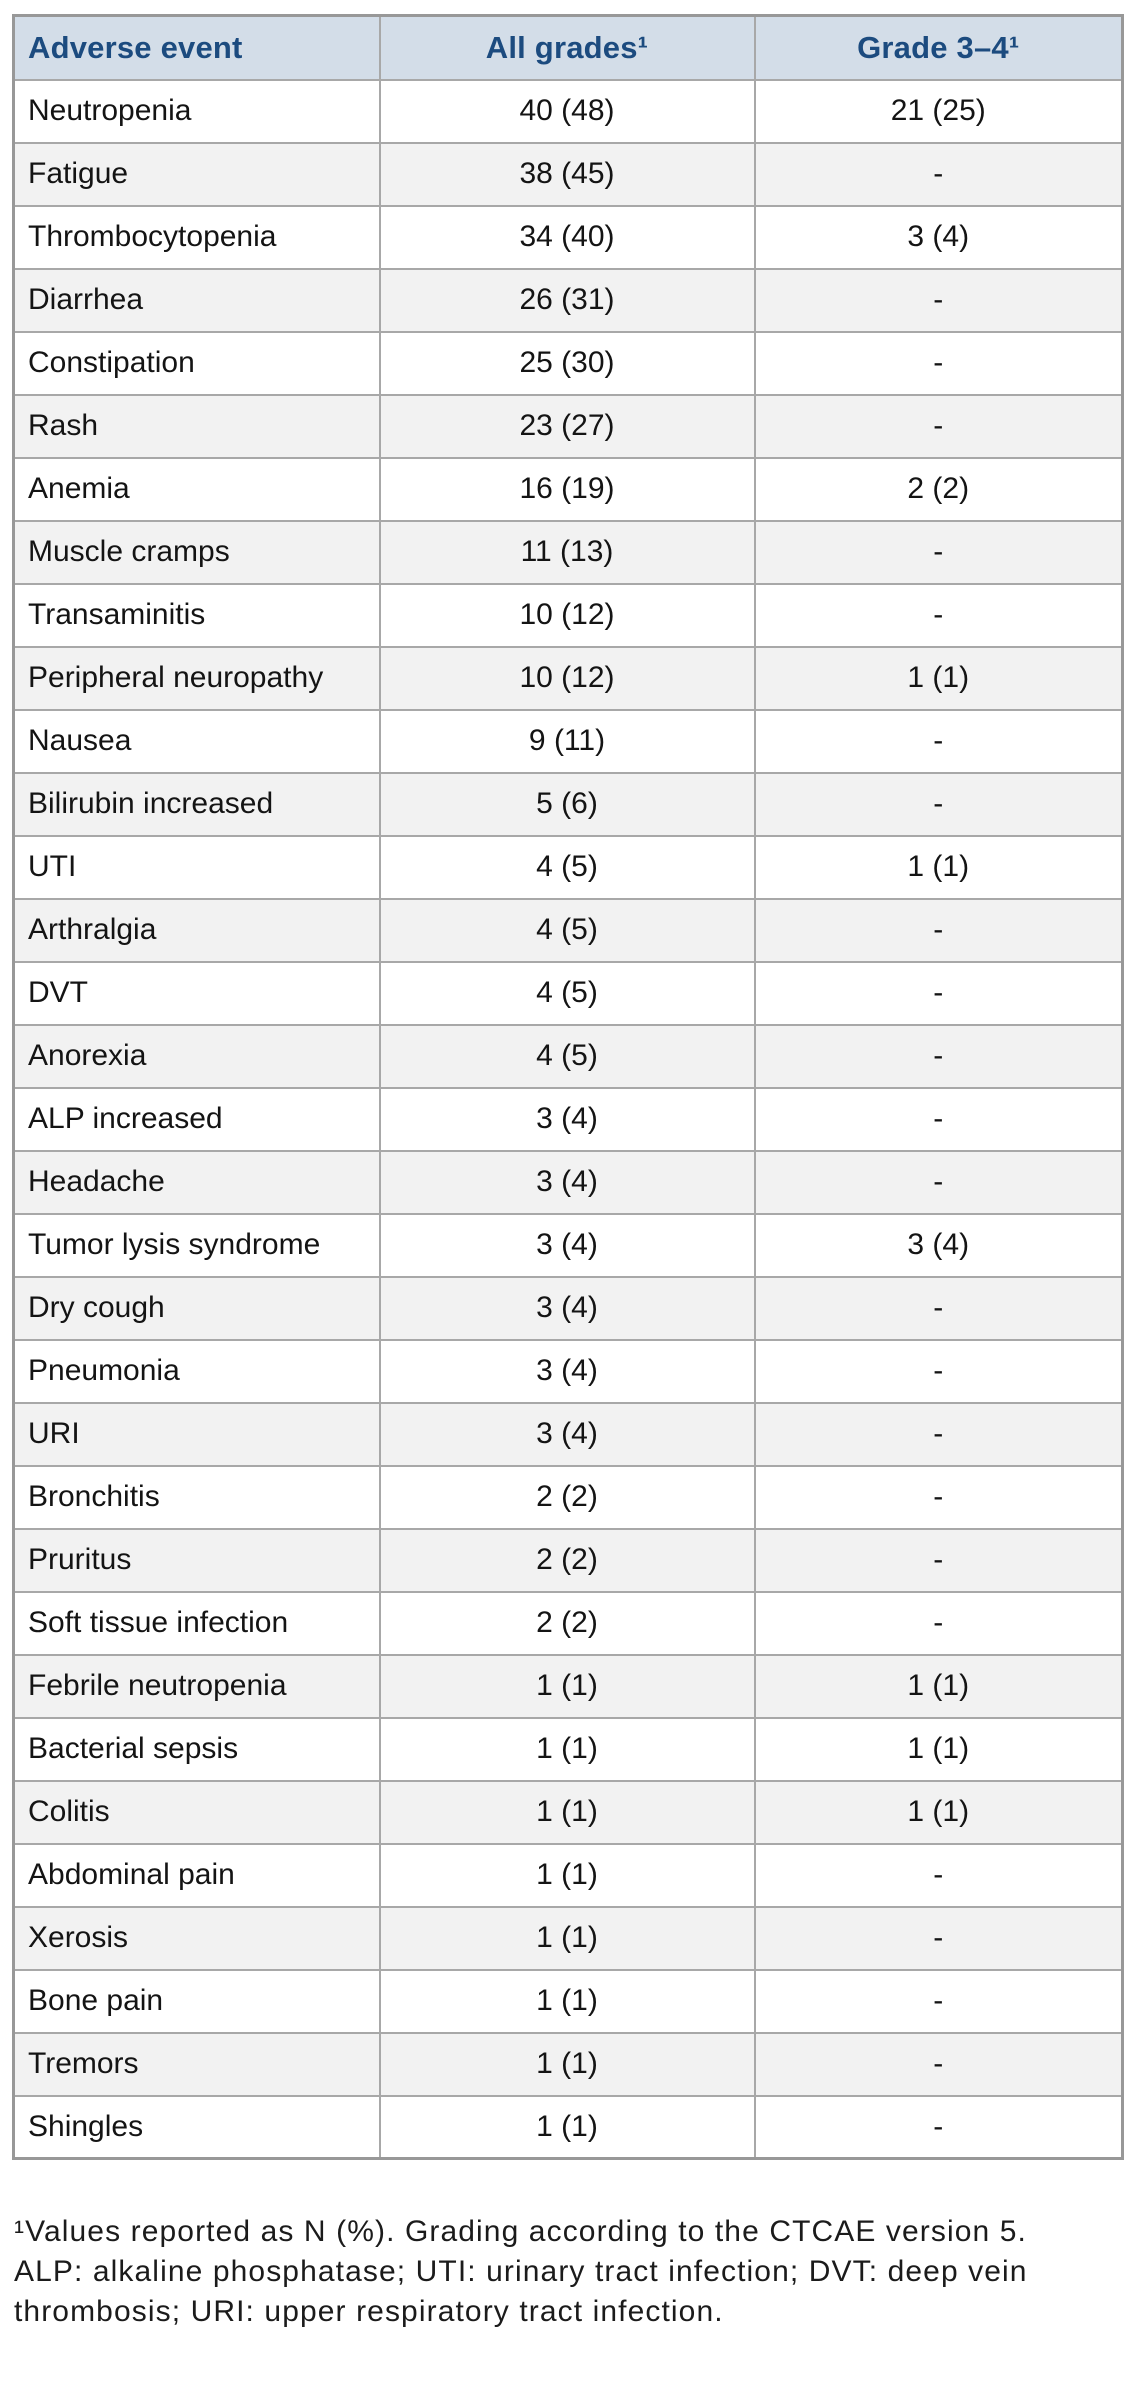 The height and width of the screenshot is (2405, 1125). Describe the element at coordinates (196, 426) in the screenshot. I see `cell-adverse-event: Rash` at that location.